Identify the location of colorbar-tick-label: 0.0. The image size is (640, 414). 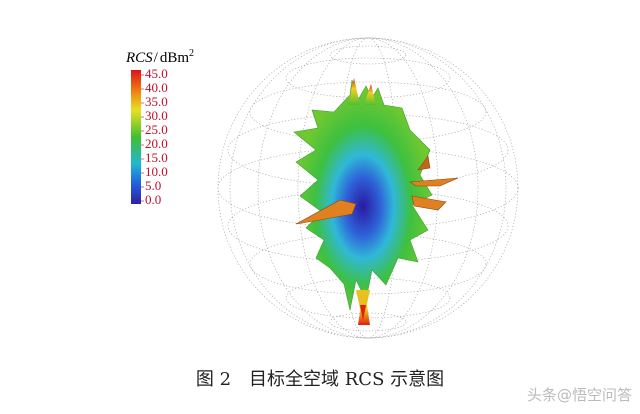
(153, 199).